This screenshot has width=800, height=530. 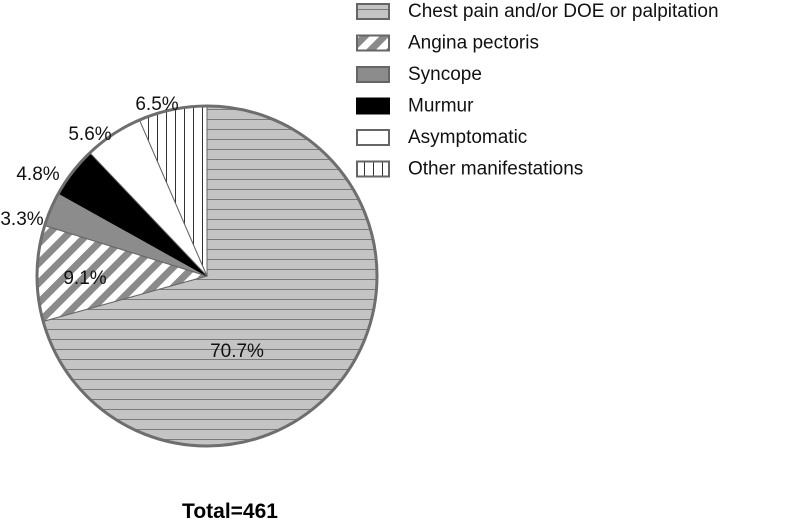 What do you see at coordinates (37, 174) in the screenshot?
I see `slice-label: 4.8%` at bounding box center [37, 174].